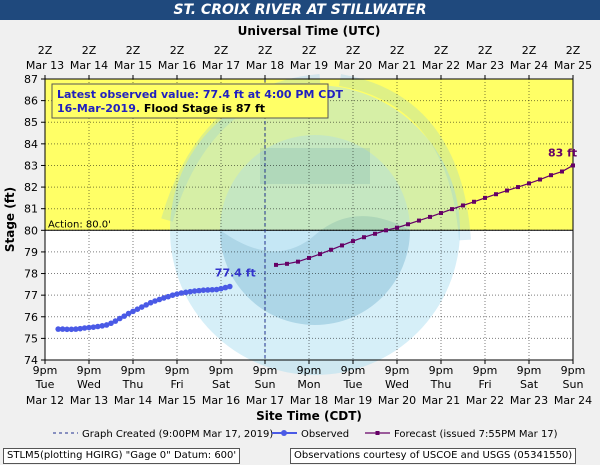 This screenshot has height=465, width=600. Describe the element at coordinates (177, 434) in the screenshot. I see `legend-graph-created-label: Graph Created (9:00PM Mar 17, 2019)` at that location.